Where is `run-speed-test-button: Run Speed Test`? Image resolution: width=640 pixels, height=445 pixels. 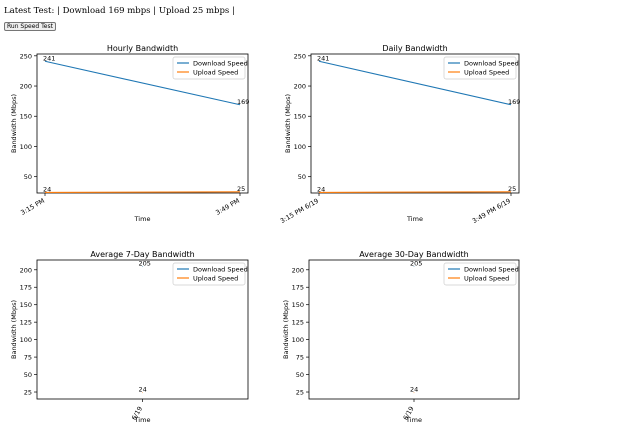 run-speed-test-button: Run Speed Test is located at coordinates (30, 26).